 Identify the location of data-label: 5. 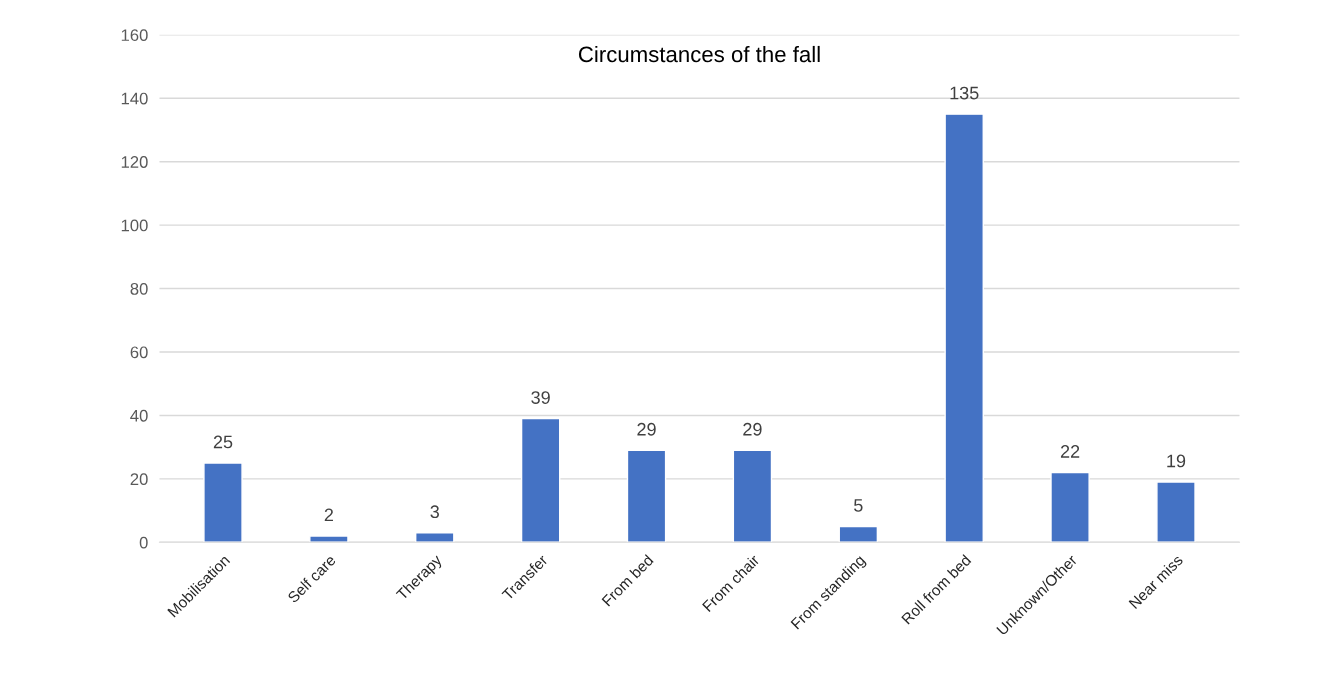
(858, 505).